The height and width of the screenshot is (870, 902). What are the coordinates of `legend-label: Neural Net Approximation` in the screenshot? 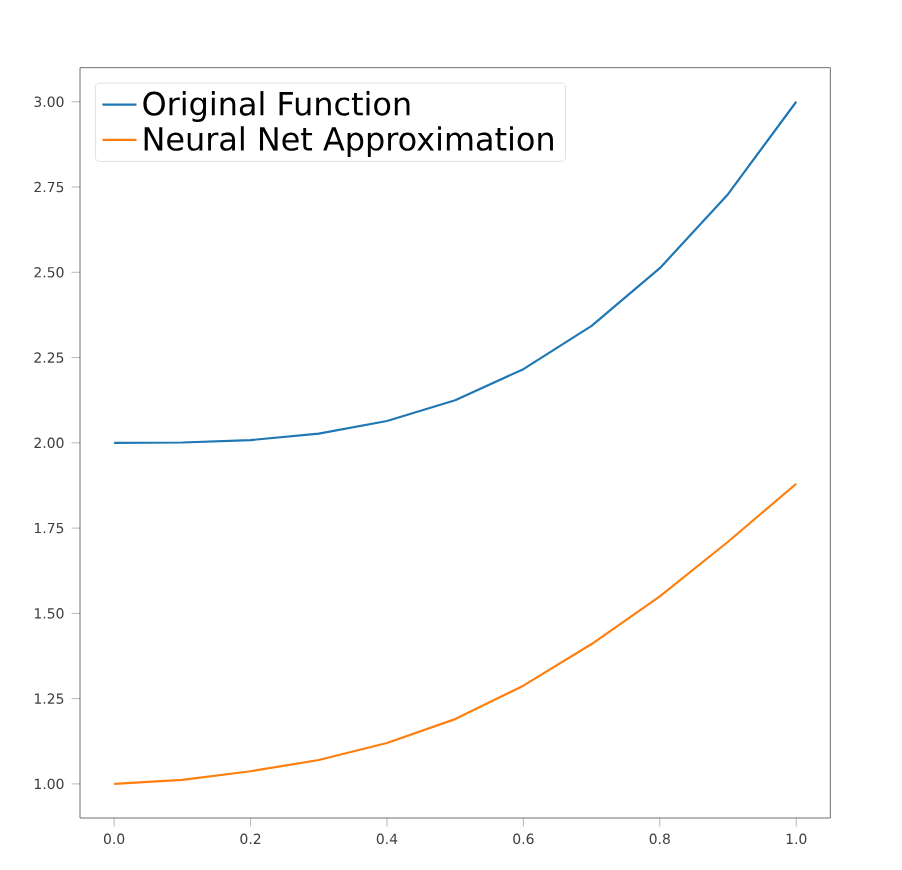 It's located at (348, 142).